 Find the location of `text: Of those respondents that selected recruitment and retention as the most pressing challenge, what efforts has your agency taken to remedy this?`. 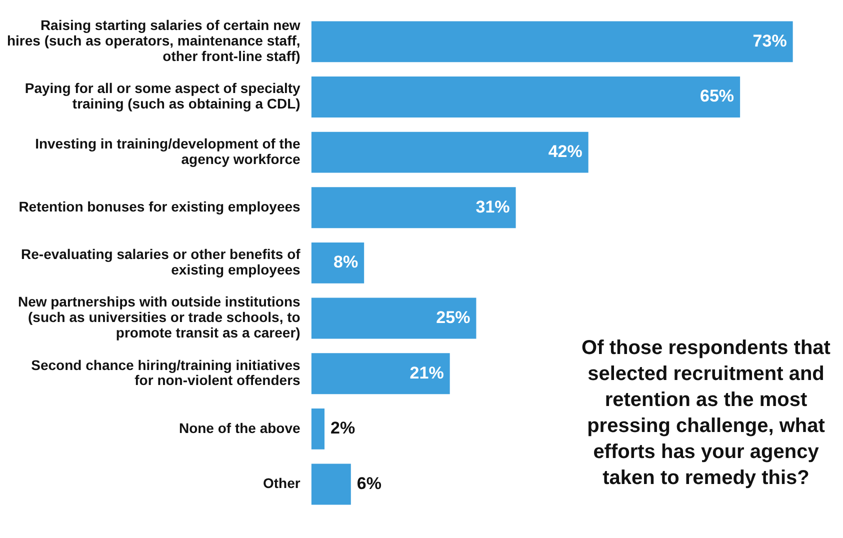

text: Of those respondents that selected recruitment and retention as the most pressing challenge, what efforts has your agency taken to remedy this? is located at coordinates (706, 413).